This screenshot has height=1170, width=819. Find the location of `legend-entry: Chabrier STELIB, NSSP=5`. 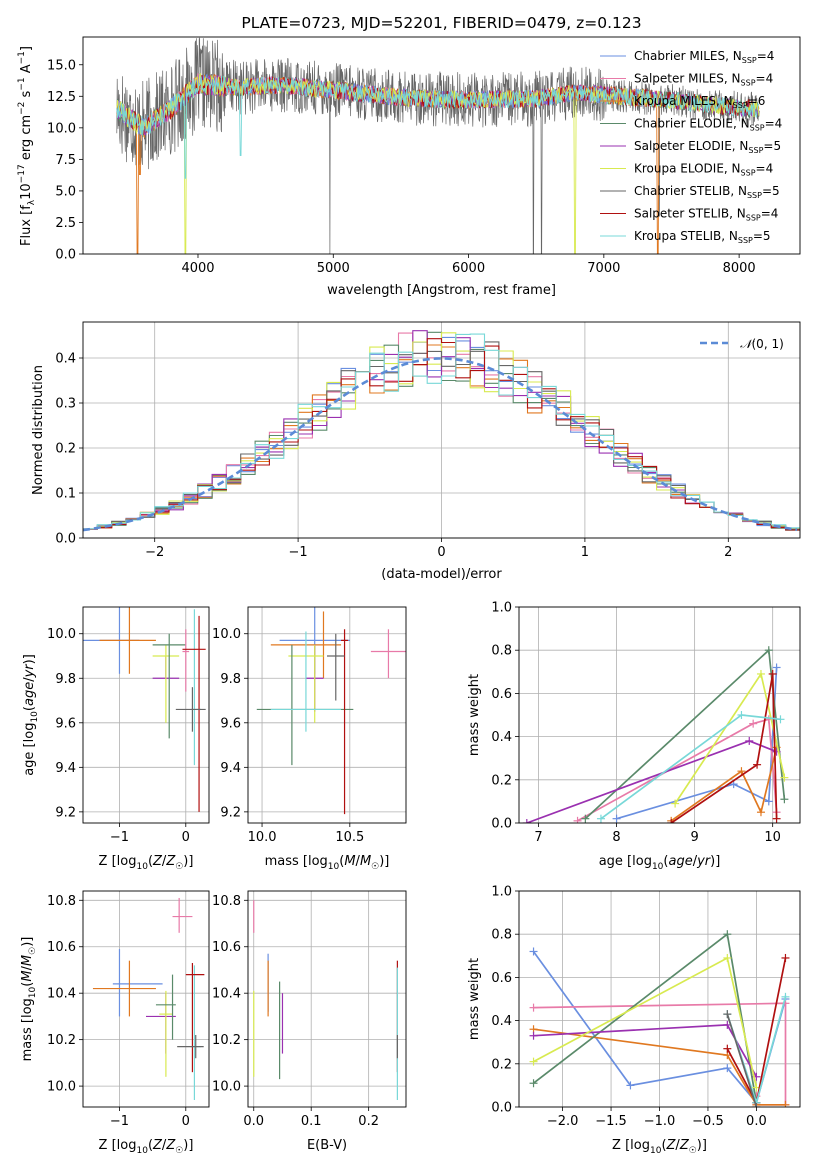

legend-entry: Chabrier STELIB, NSSP=5 is located at coordinates (707, 192).